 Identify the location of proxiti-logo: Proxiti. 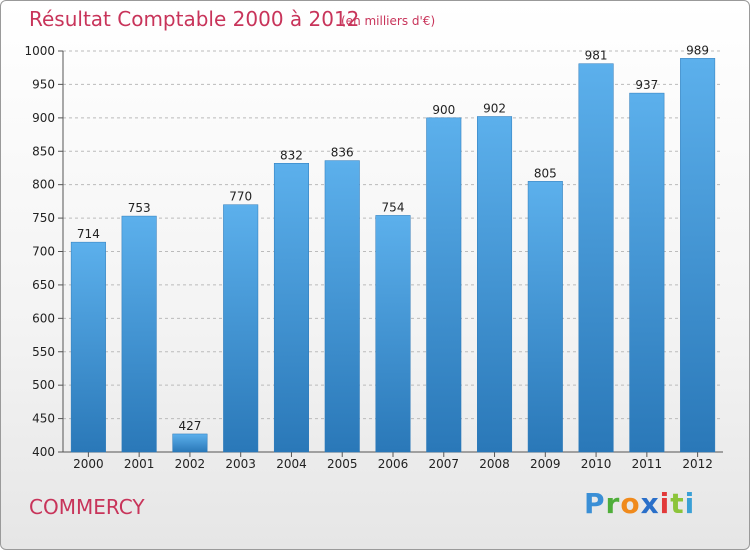
(639, 503).